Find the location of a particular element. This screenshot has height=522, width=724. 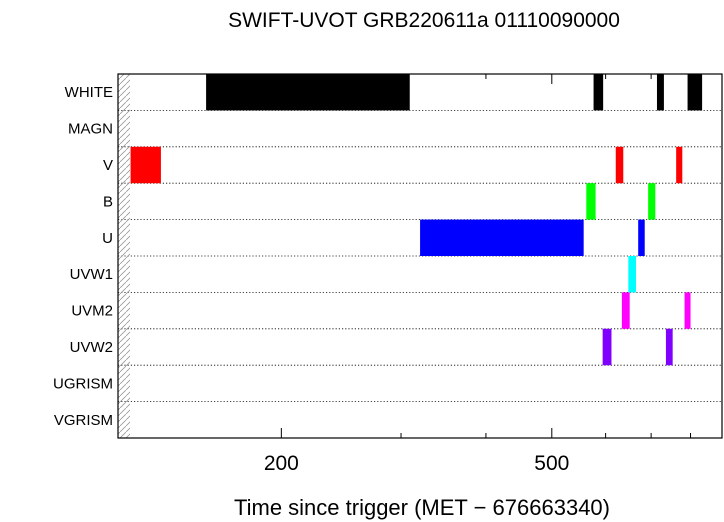

row-label-u: U is located at coordinates (107, 238).